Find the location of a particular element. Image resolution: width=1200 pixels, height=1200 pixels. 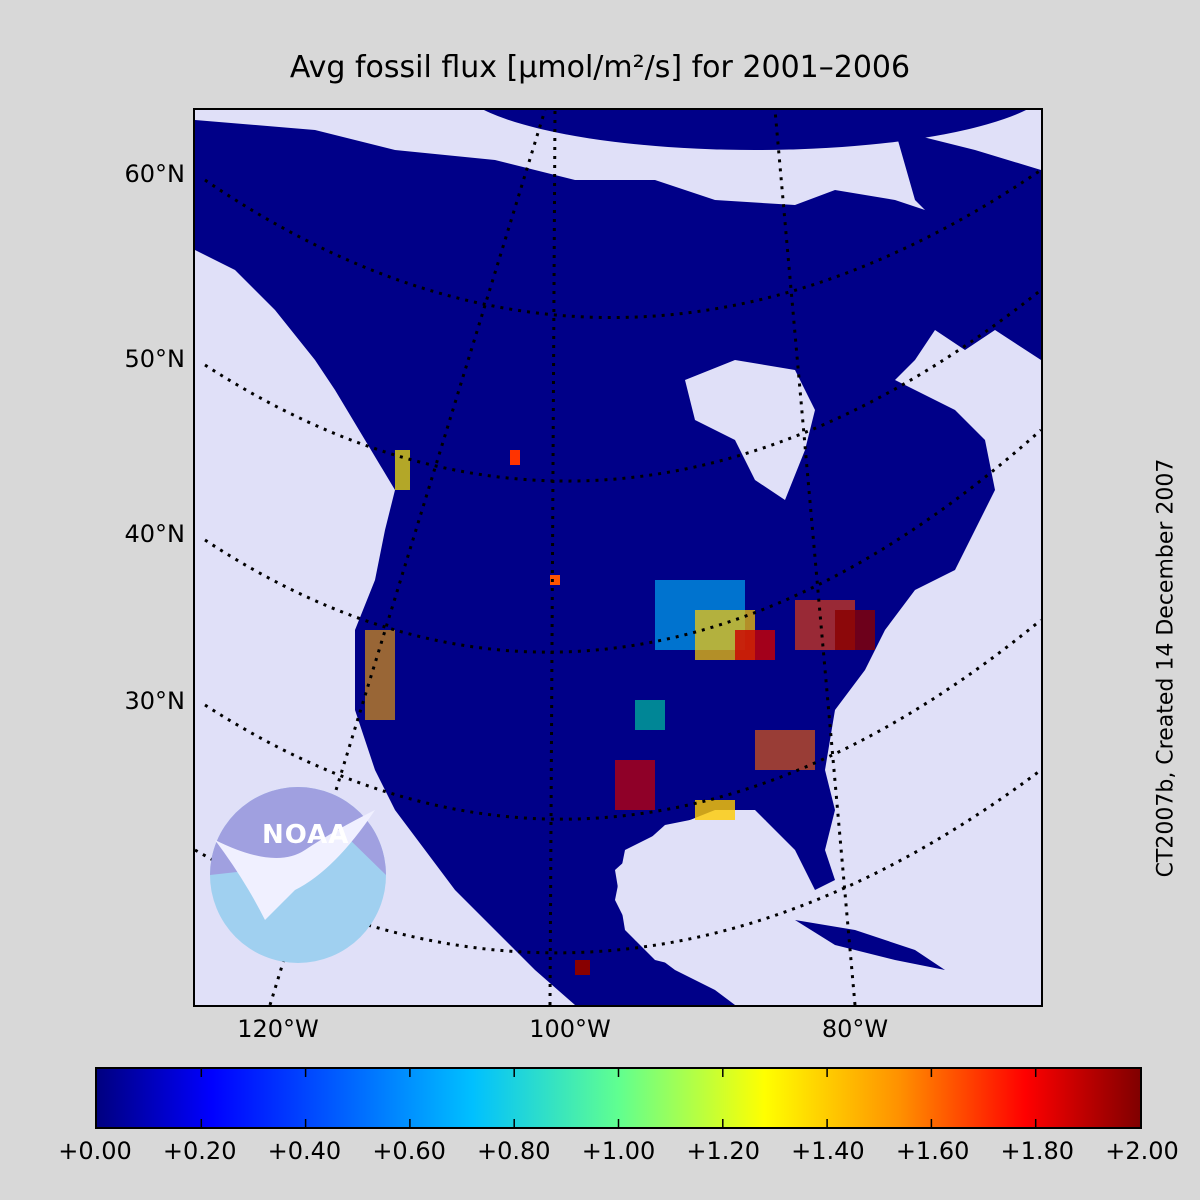

colorbar is located at coordinates (618, 1098).